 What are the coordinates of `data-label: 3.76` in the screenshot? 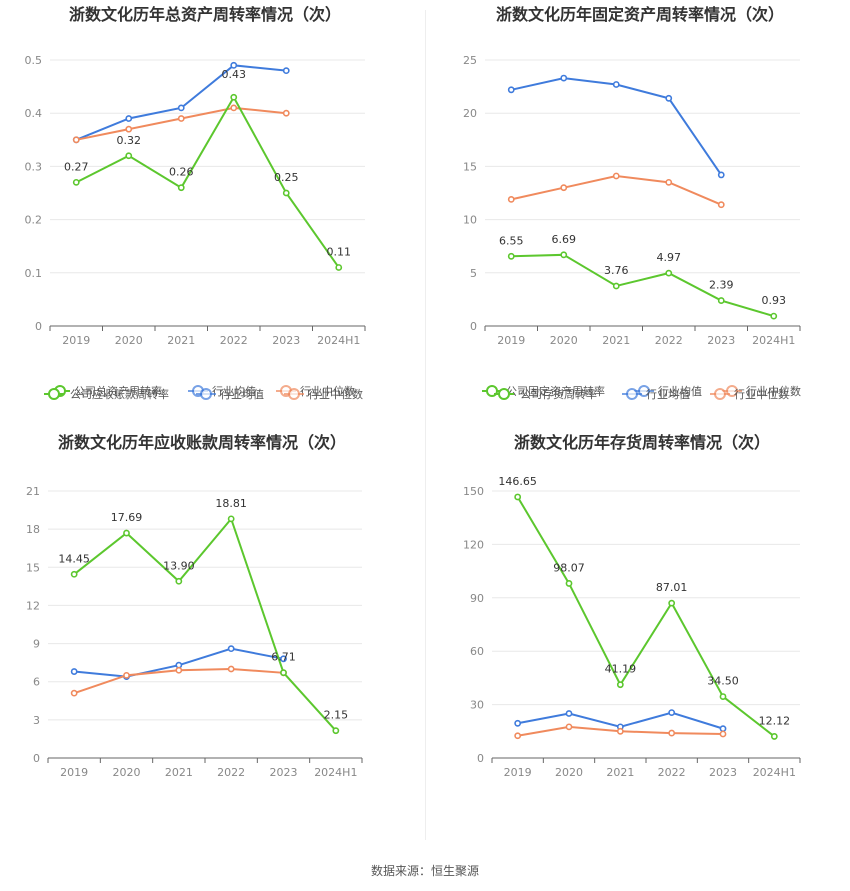 It's located at (616, 270).